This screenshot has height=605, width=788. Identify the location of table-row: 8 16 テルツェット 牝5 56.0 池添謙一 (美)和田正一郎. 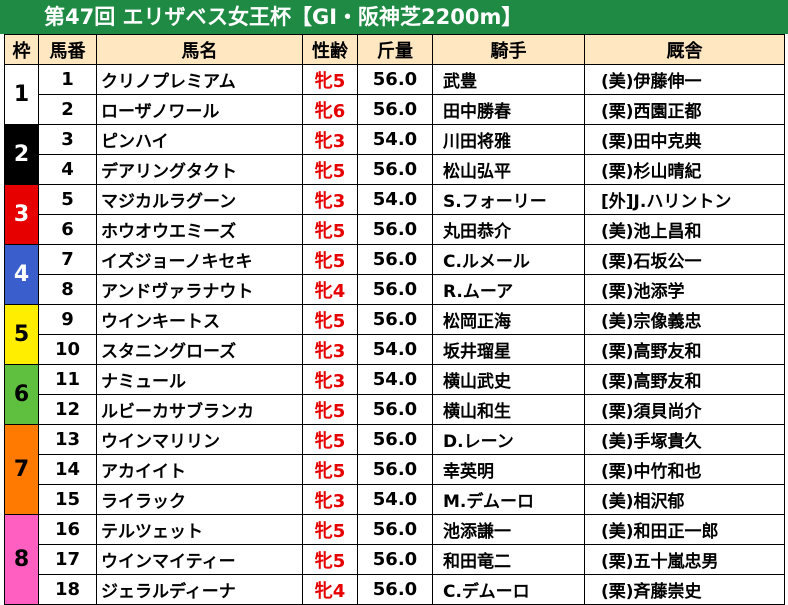
(394, 559).